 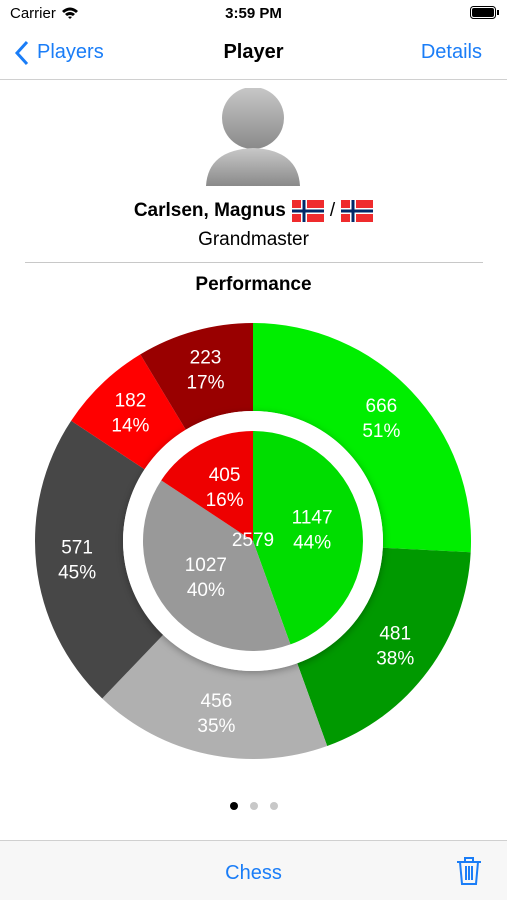 What do you see at coordinates (22, 53) in the screenshot?
I see `back-chevron` at bounding box center [22, 53].